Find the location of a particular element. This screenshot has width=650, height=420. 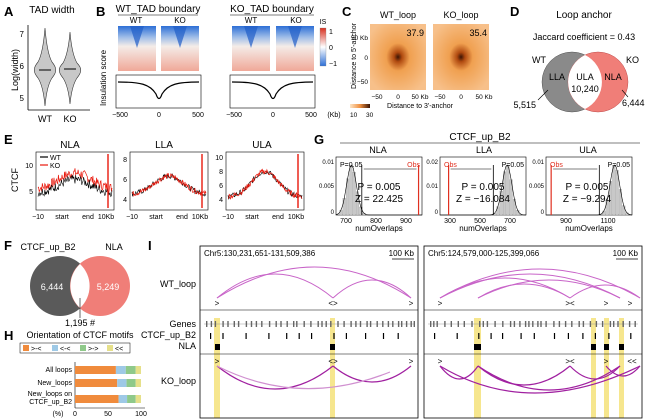

venn-label-wt: WT is located at coordinates (539, 60).